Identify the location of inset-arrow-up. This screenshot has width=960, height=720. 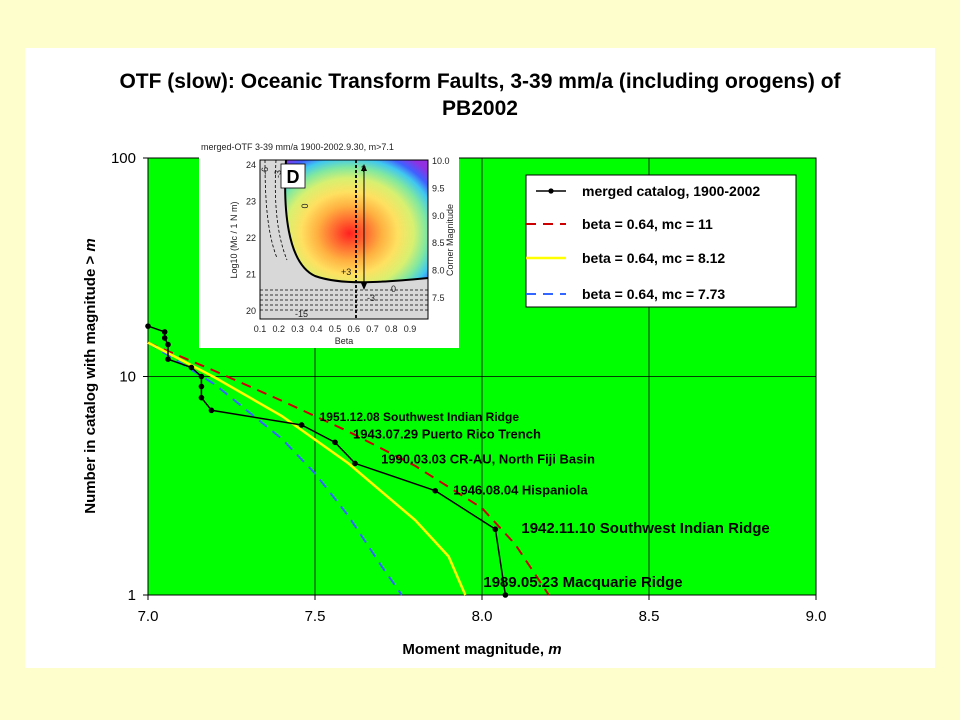
(364, 167).